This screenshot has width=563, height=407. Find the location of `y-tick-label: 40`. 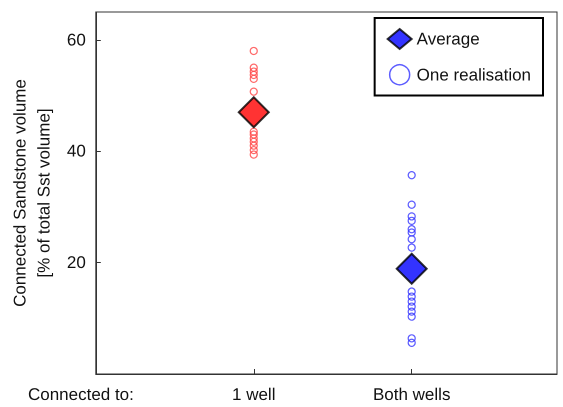

y-tick-label: 40 is located at coordinates (76, 151).